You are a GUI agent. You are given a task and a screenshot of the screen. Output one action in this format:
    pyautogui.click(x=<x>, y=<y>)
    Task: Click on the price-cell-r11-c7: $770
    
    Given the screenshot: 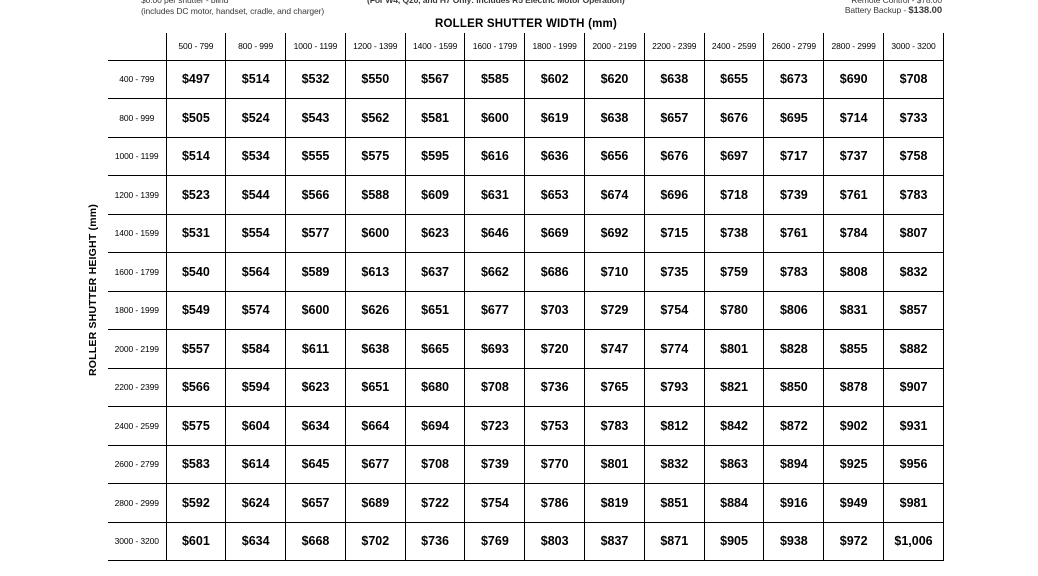 What is the action you would take?
    pyautogui.click(x=555, y=464)
    